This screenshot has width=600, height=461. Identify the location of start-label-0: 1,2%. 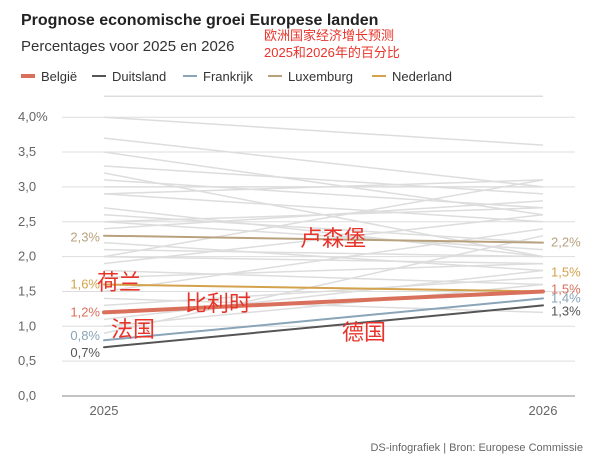
(85, 311).